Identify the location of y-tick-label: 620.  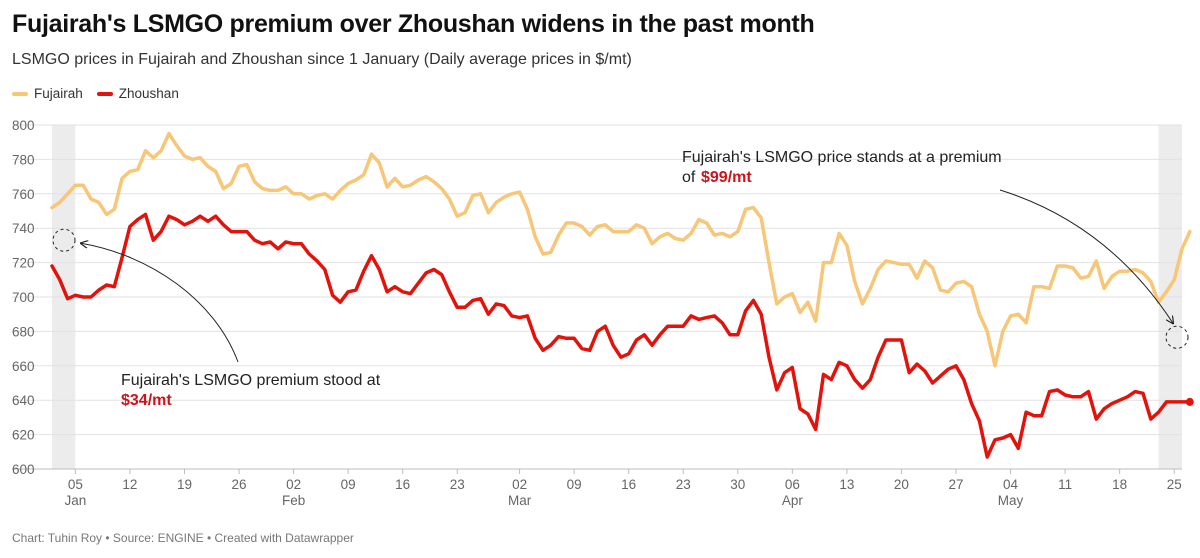
(23, 435).